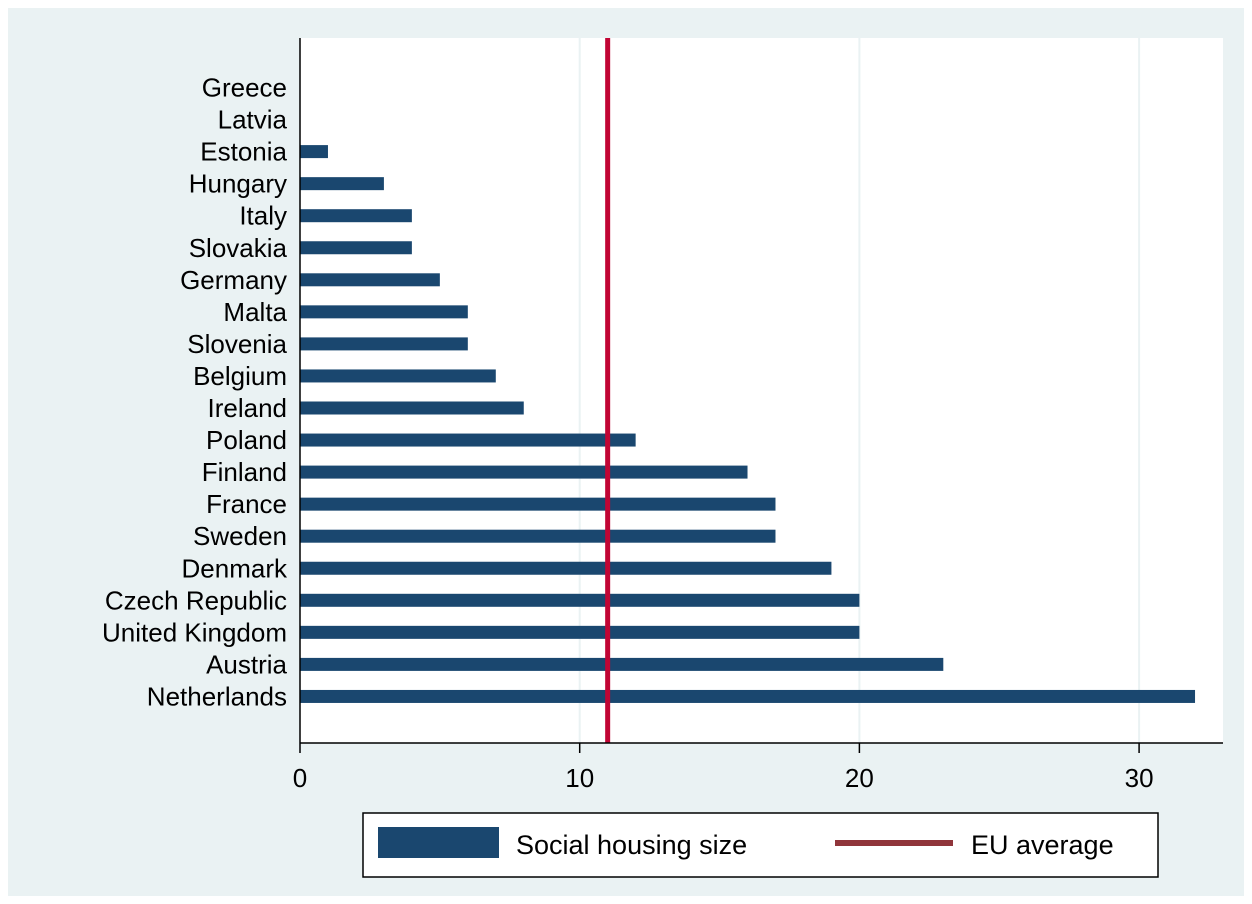 This screenshot has width=1252, height=904. What do you see at coordinates (255, 312) in the screenshot?
I see `category-label: Malta` at bounding box center [255, 312].